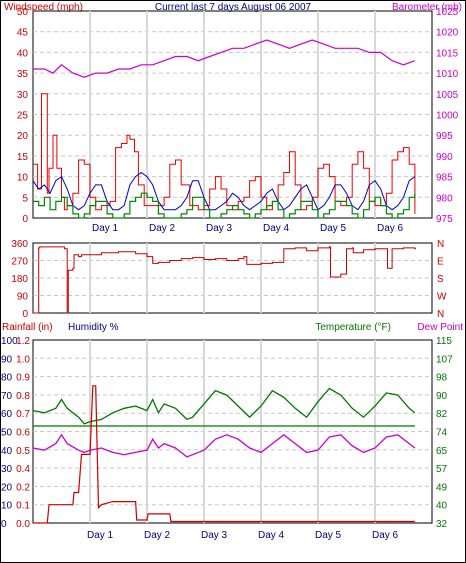 Image resolution: width=466 pixels, height=563 pixels. I want to click on rain-tick-label: 0.8, so click(23, 396).